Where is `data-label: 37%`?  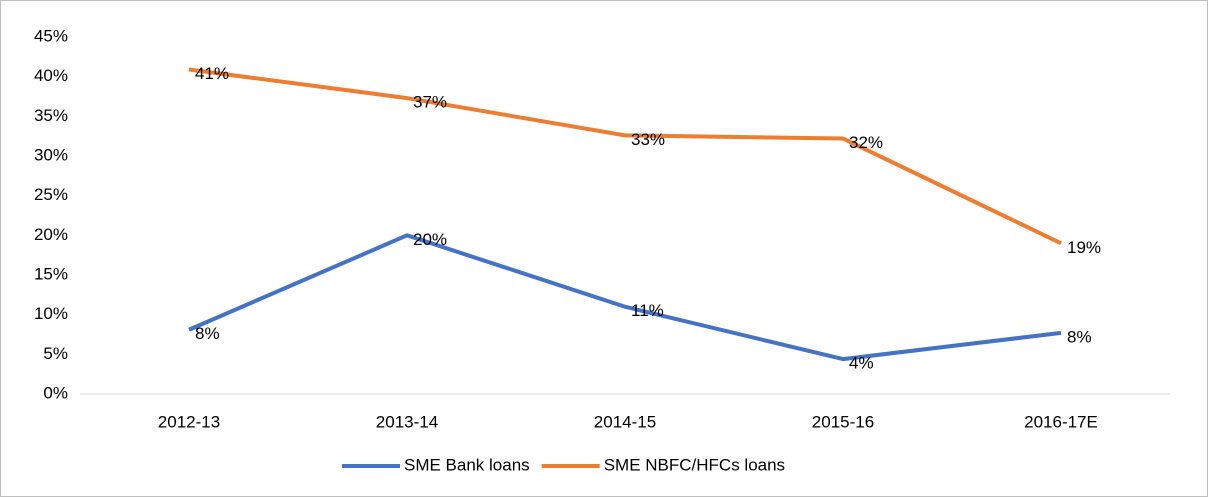
data-label: 37% is located at coordinates (430, 102).